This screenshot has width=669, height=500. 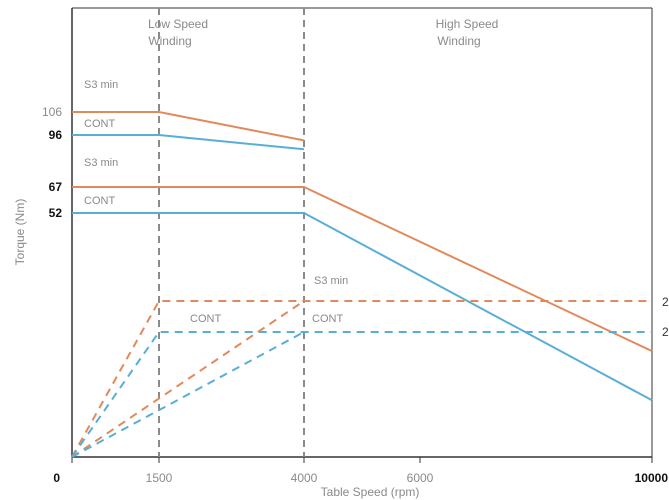 What do you see at coordinates (652, 478) in the screenshot?
I see `x-tick-label: 10000` at bounding box center [652, 478].